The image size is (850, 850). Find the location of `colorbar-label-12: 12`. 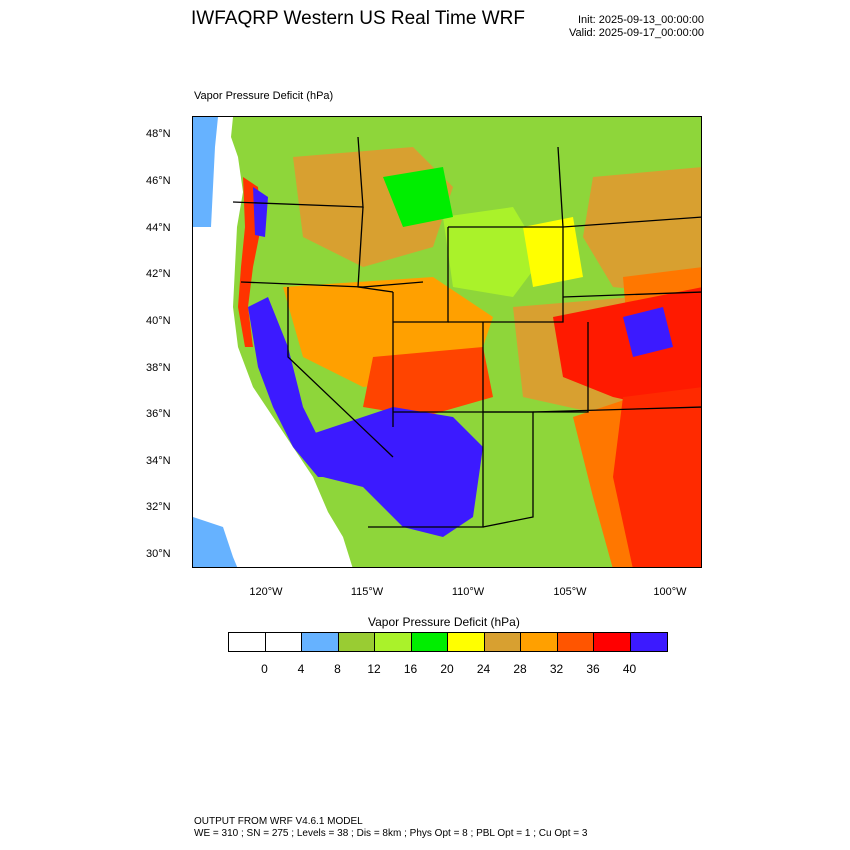

colorbar-label-12: 12 is located at coordinates (374, 669).